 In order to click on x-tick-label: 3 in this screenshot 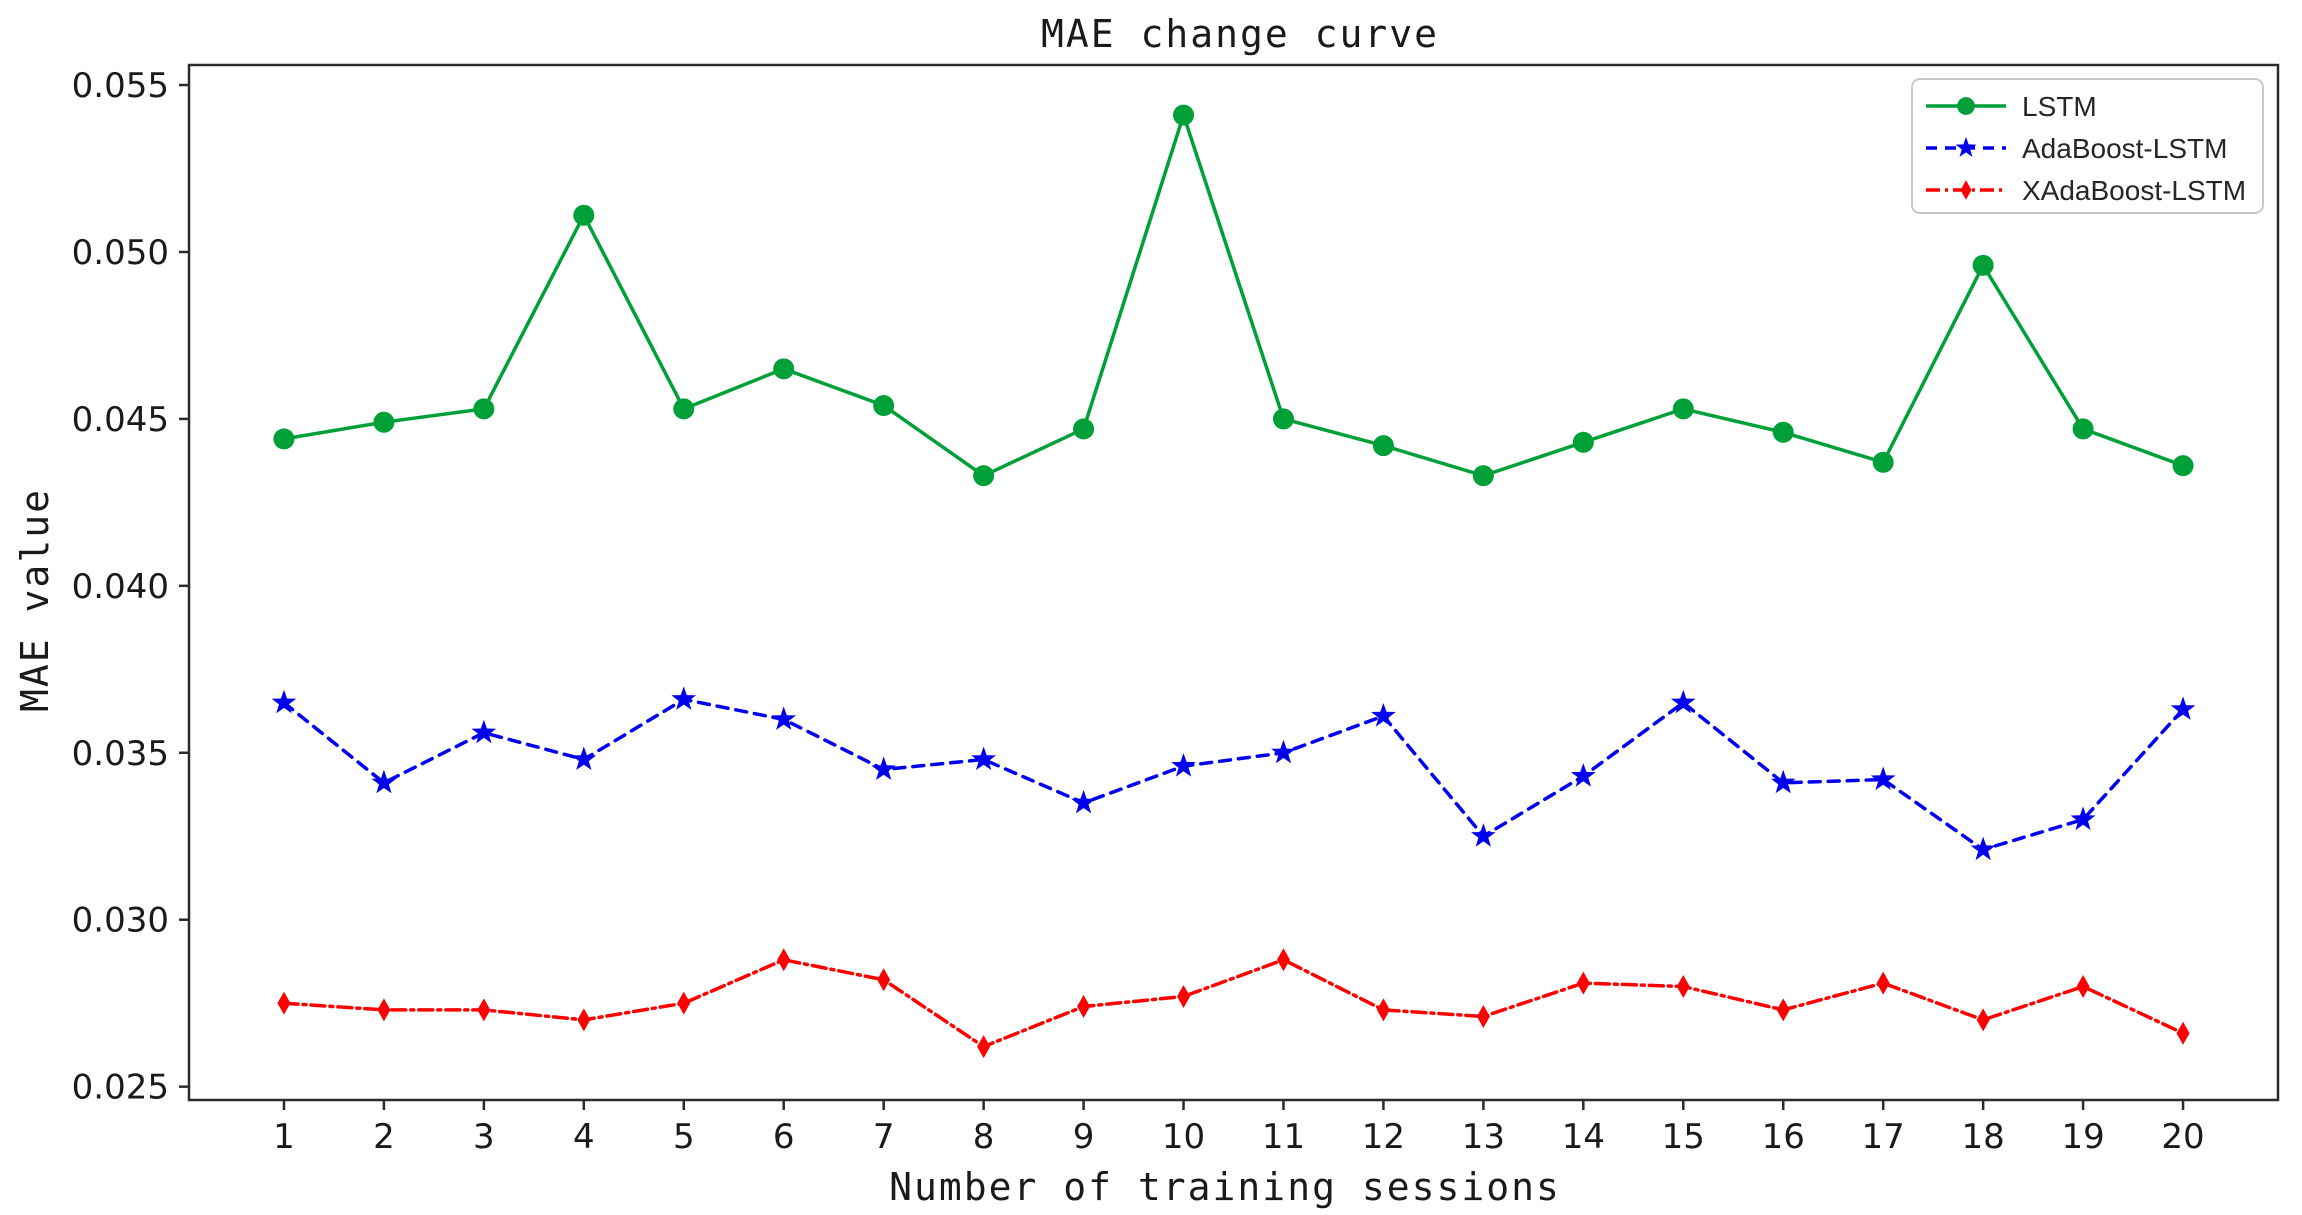, I will do `click(484, 1137)`.